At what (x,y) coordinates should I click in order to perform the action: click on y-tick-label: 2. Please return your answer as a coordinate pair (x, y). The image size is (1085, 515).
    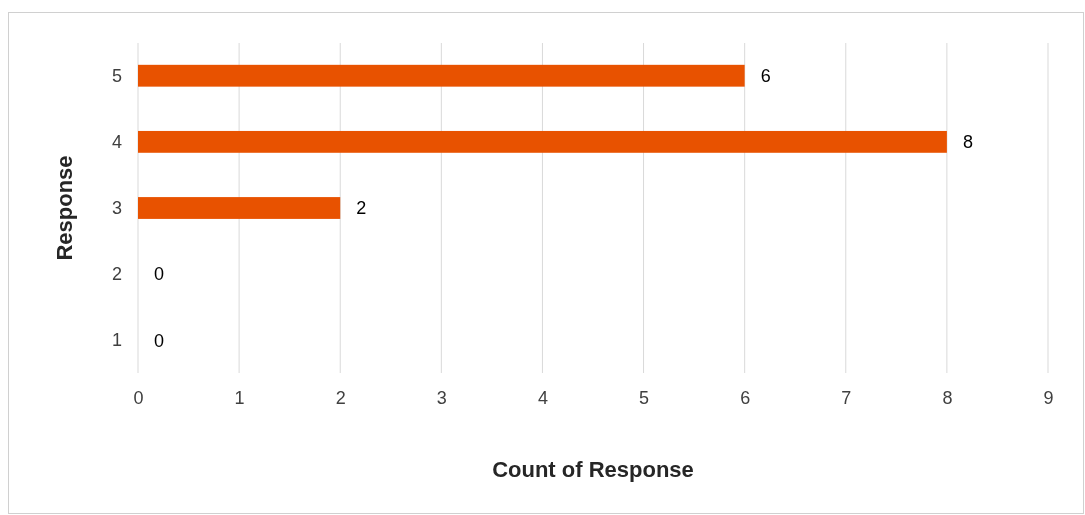
    Looking at the image, I should click on (116, 273).